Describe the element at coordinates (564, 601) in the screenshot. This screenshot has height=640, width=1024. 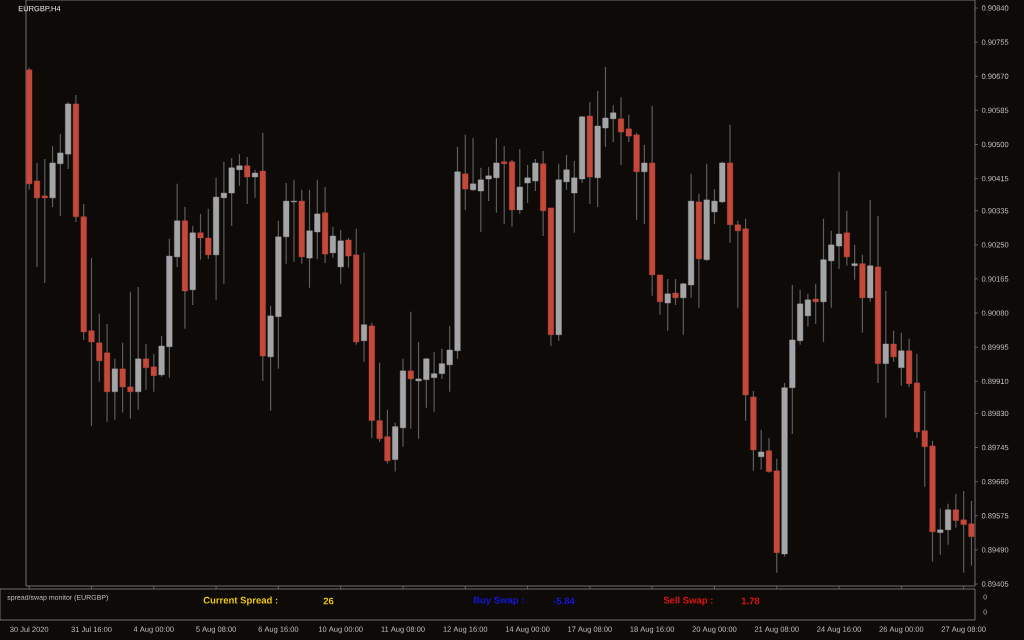
I see `text: -5.84` at that location.